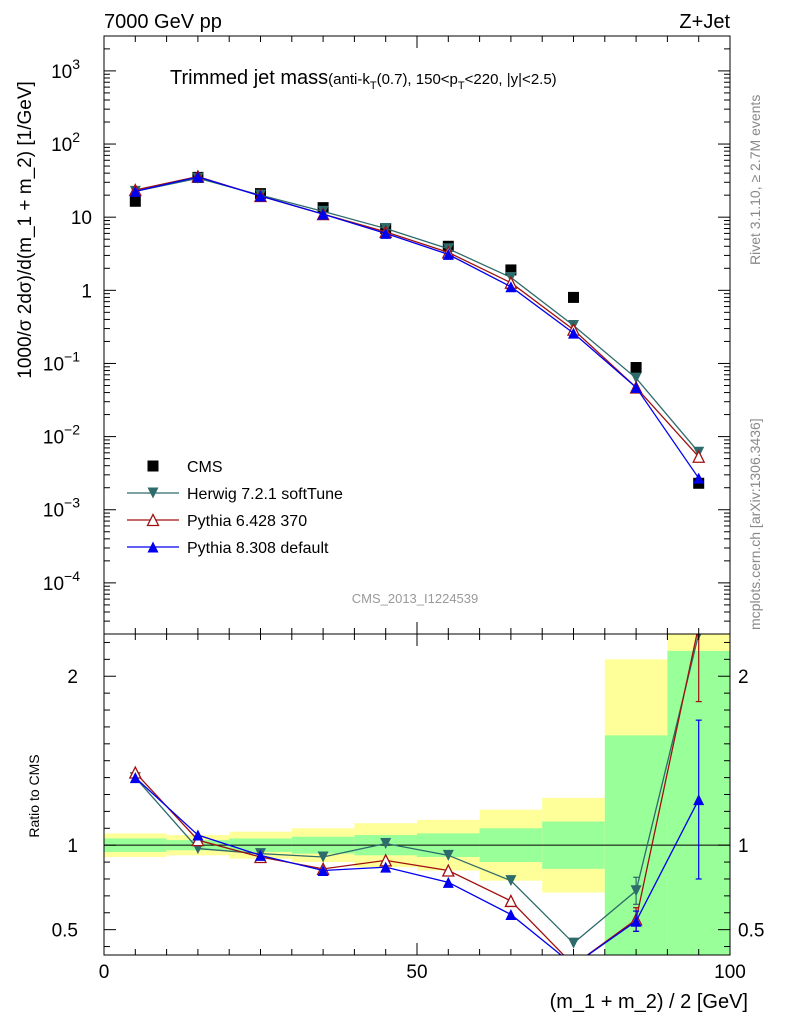 The image size is (786, 1024). What do you see at coordinates (258, 548) in the screenshot?
I see `legend-label: Pythia 8.308 default` at bounding box center [258, 548].